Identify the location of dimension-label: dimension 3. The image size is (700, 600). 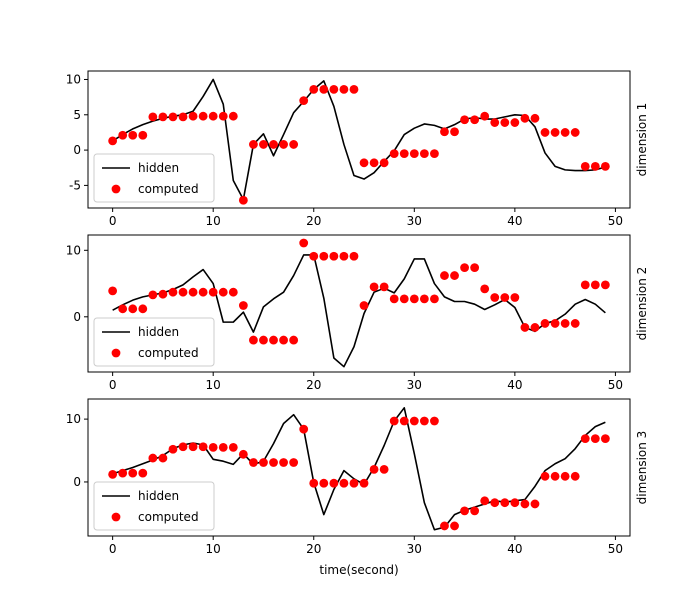
(642, 468).